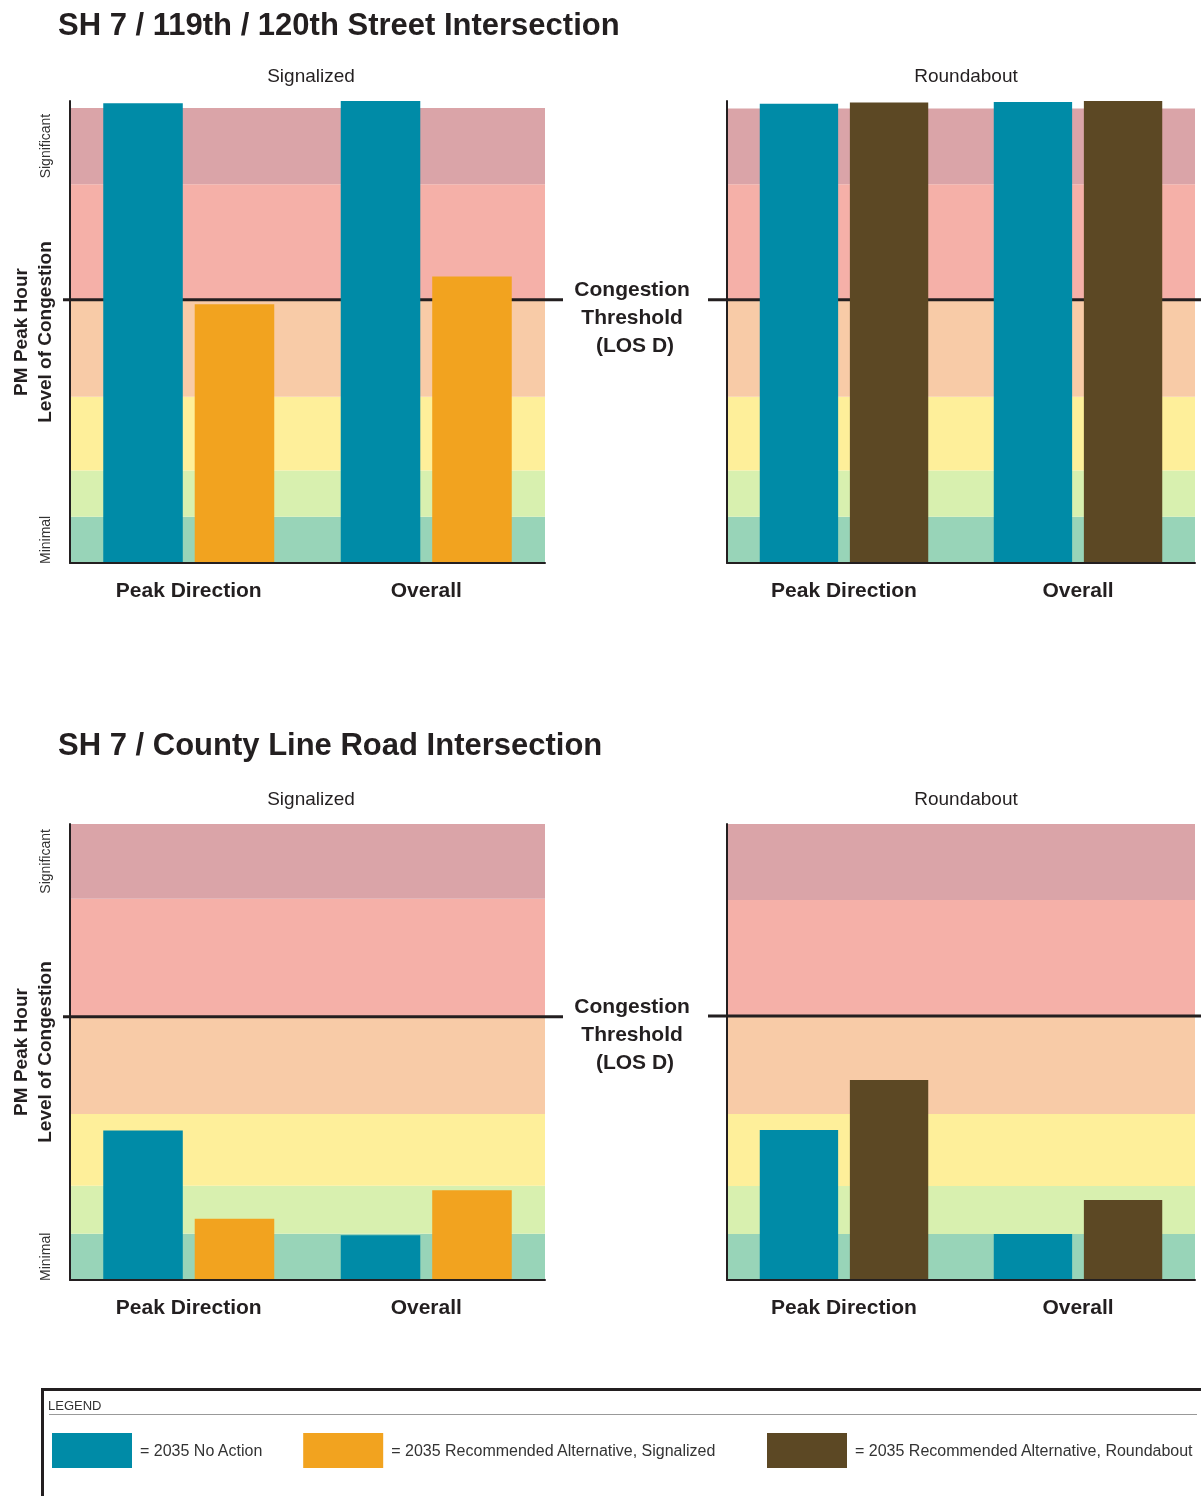  Describe the element at coordinates (201, 1450) in the screenshot. I see `legend-label: = 2035 No Action` at that location.